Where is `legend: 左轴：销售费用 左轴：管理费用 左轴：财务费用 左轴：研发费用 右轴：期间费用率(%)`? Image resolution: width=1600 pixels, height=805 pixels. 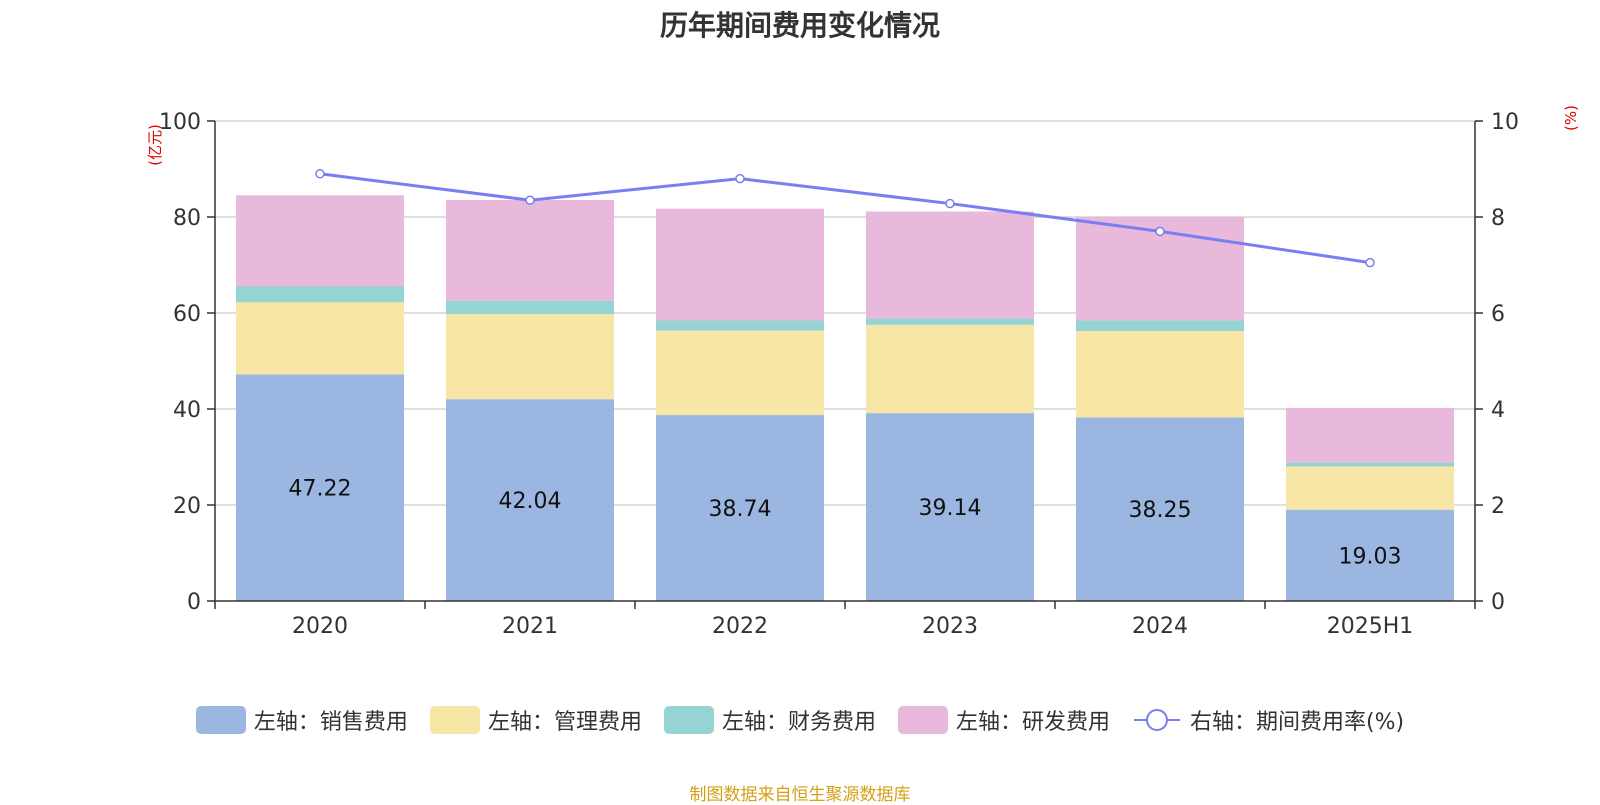 legend: 左轴：销售费用 左轴：管理费用 左轴：财务费用 左轴：研发费用 右轴：期间费用率(%) is located at coordinates (800, 720).